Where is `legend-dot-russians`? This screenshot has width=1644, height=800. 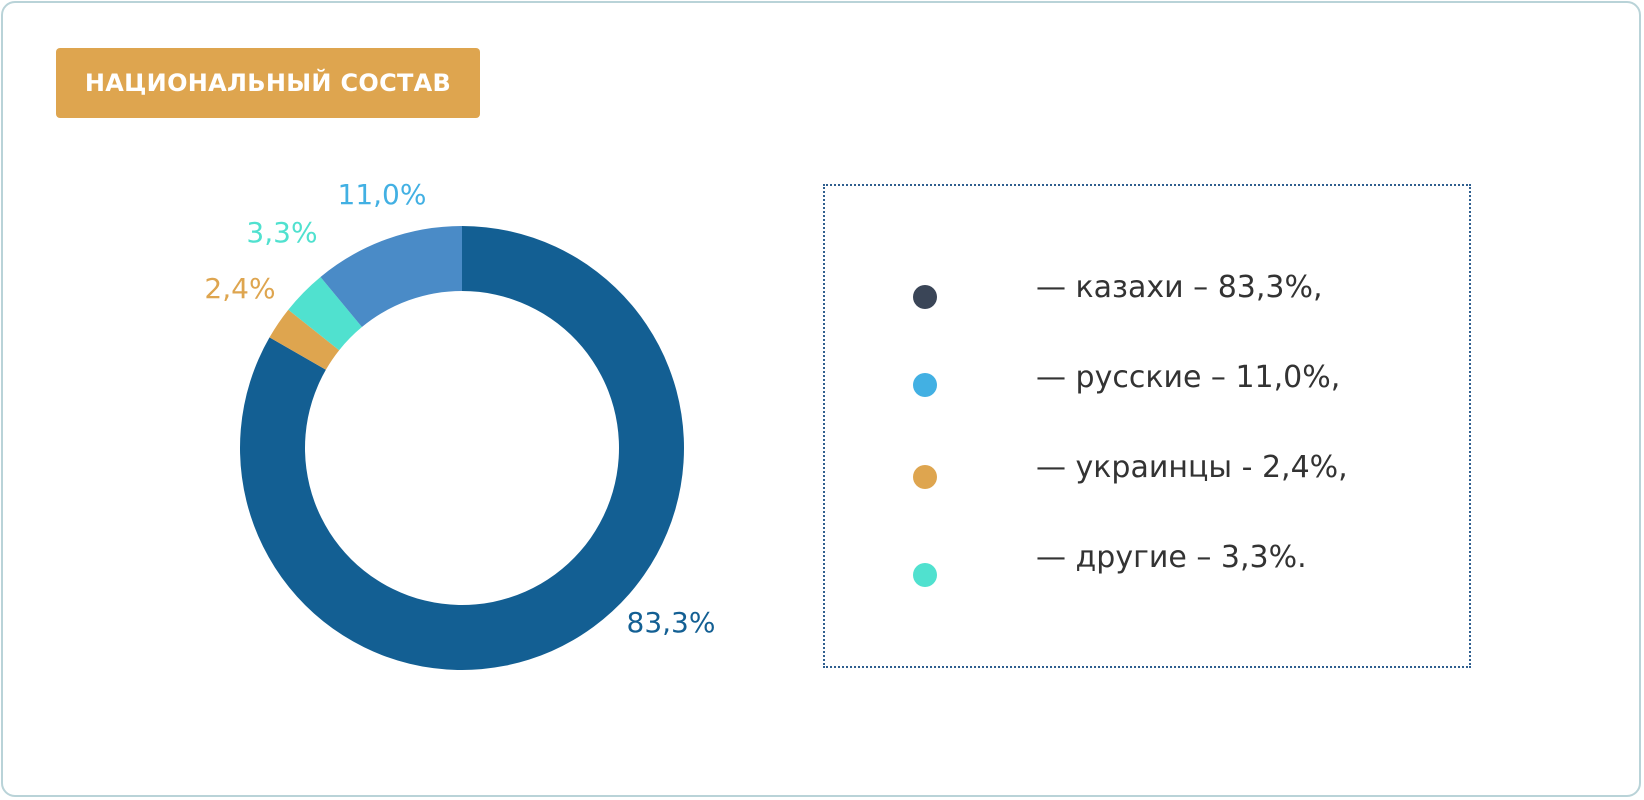
legend-dot-russians is located at coordinates (925, 385).